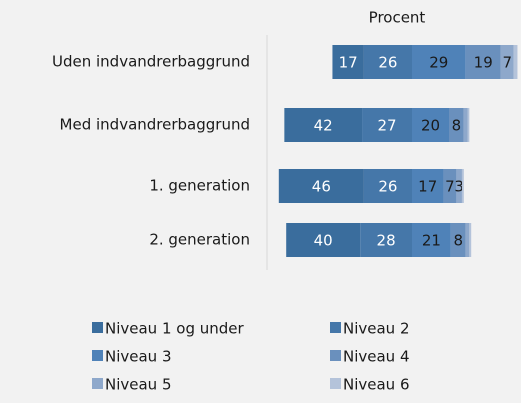  I want to click on value-label: 42, so click(323, 126).